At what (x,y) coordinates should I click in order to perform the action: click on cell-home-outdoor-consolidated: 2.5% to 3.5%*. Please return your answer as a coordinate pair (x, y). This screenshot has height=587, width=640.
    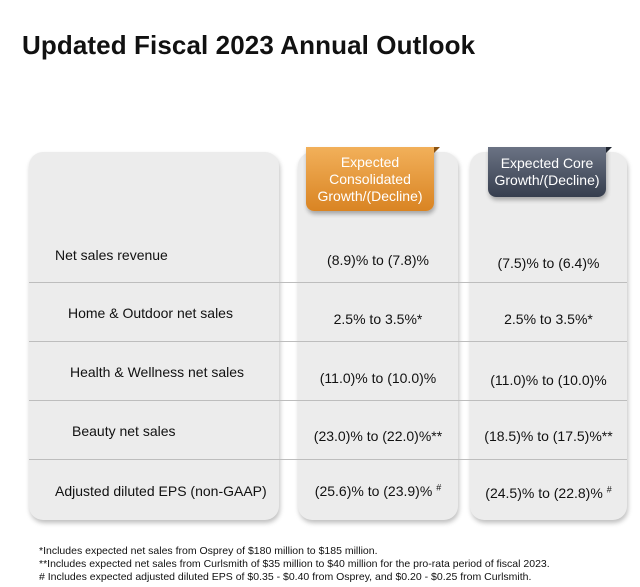
    Looking at the image, I should click on (378, 319).